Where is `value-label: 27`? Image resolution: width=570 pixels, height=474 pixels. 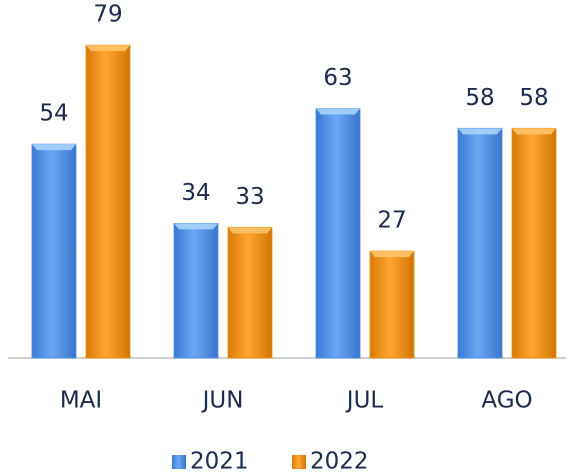
value-label: 27 is located at coordinates (391, 221).